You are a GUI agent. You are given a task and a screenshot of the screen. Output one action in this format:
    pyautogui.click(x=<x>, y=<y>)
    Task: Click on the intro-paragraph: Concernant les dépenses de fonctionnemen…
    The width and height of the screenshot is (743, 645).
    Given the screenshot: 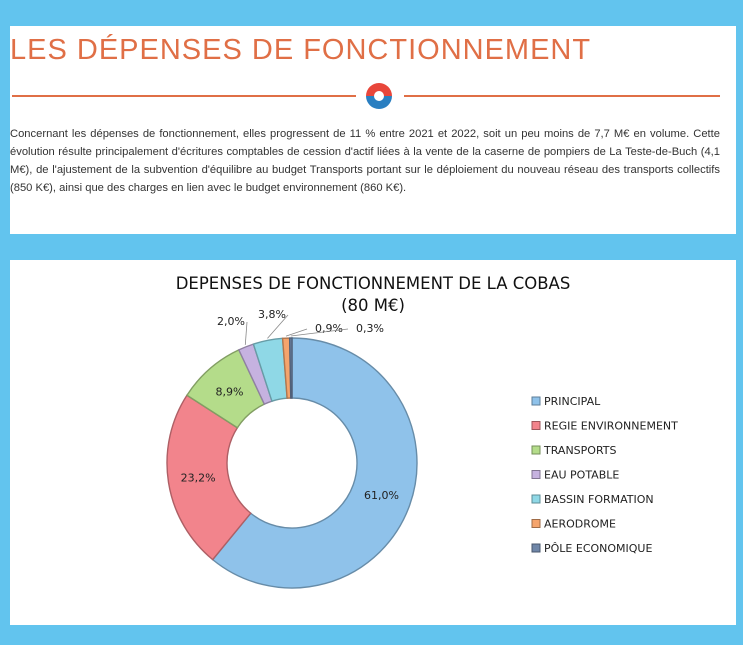 What is the action you would take?
    pyautogui.click(x=365, y=161)
    